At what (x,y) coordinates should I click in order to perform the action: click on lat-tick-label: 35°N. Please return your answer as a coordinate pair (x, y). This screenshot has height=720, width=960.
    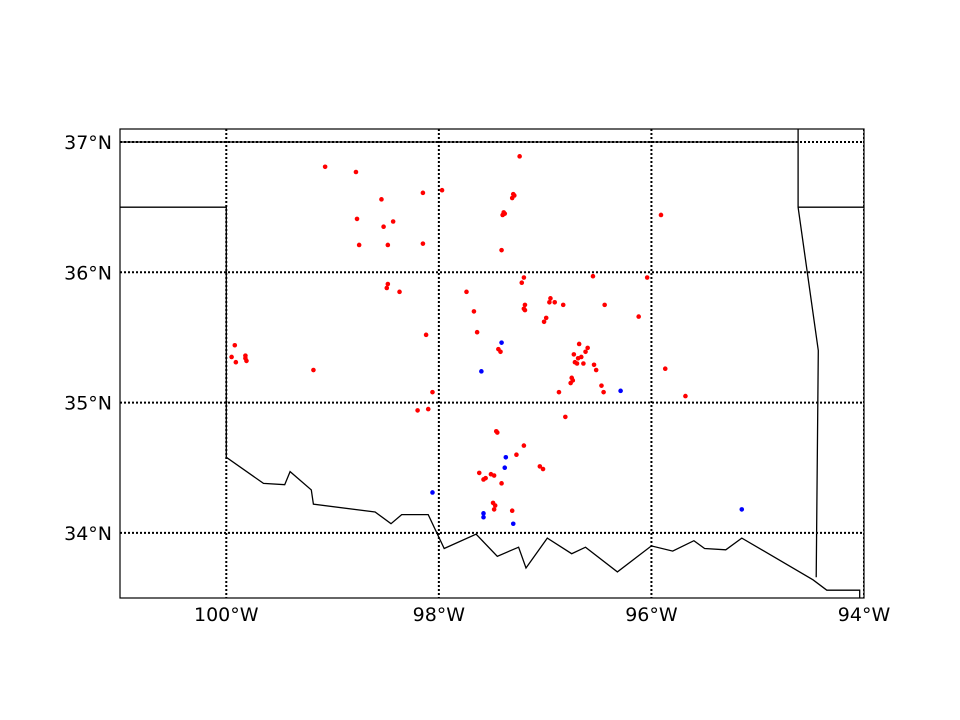
    Looking at the image, I should click on (88, 404).